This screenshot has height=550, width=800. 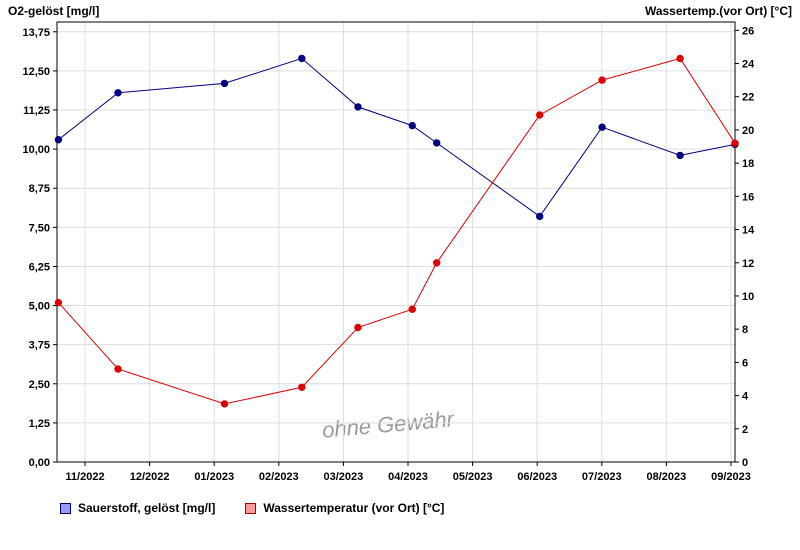 I want to click on right-axis-title: Wassertemp.(vor Ort) [°C], so click(x=718, y=11).